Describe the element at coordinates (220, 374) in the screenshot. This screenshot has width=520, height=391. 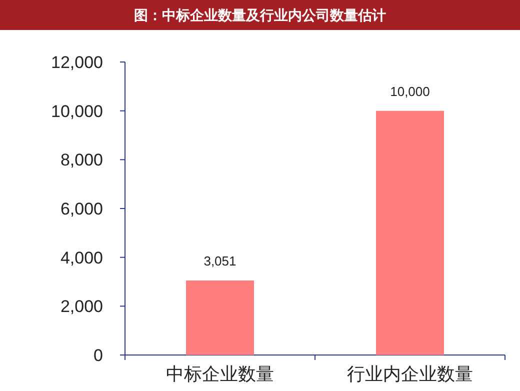
I see `x-tick-label: 中标企业数量` at that location.